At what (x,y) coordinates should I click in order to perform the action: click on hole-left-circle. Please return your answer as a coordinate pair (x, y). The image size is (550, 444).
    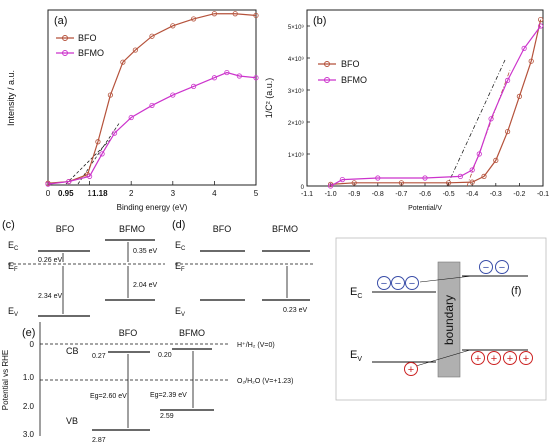
    Looking at the image, I should click on (411, 369).